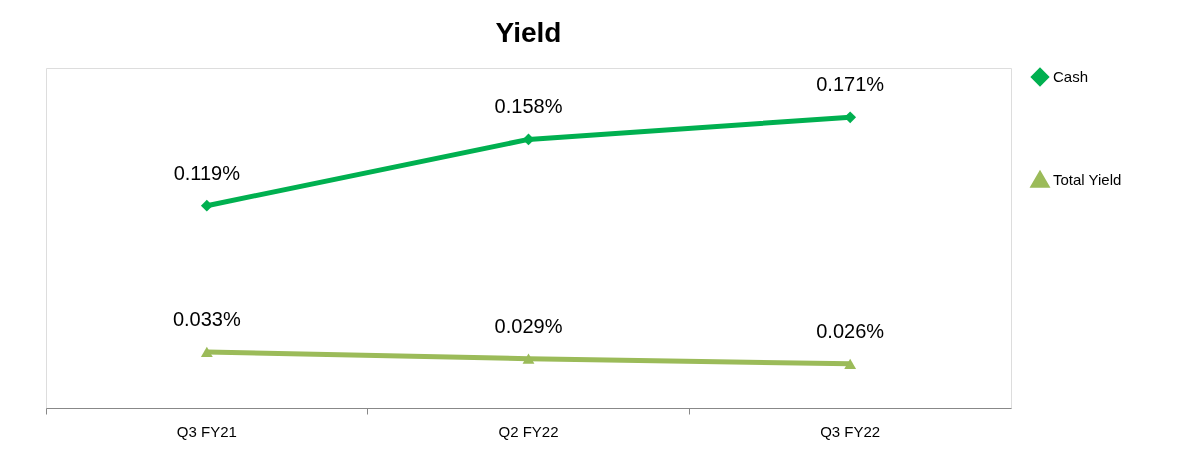 The image size is (1192, 472). I want to click on legend-label: Total Yield, so click(1087, 179).